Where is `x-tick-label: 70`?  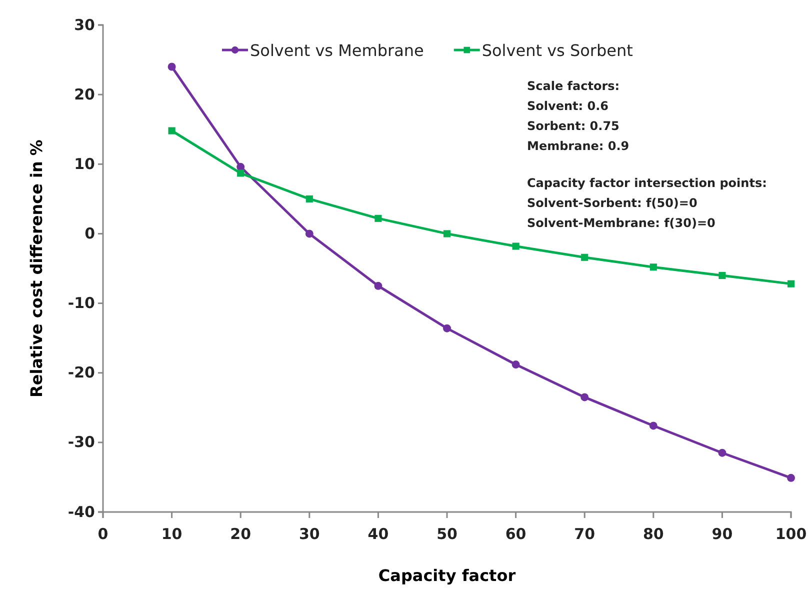
x-tick-label: 70 is located at coordinates (585, 534).